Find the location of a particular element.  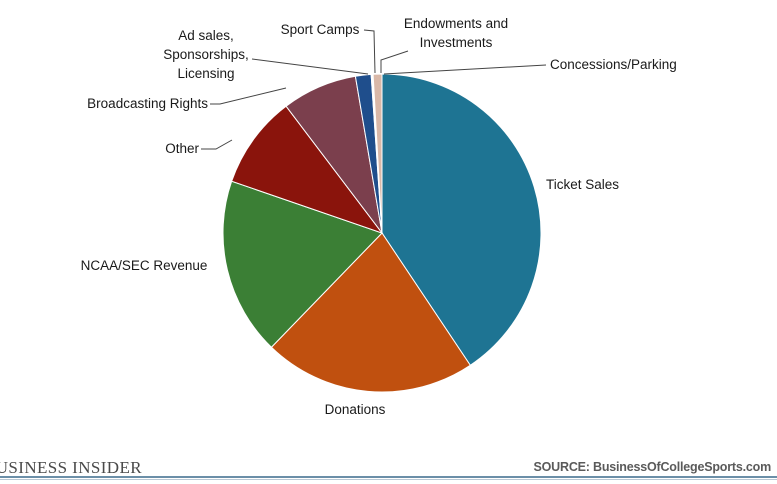

slice-label: Ticket Sales is located at coordinates (582, 184).